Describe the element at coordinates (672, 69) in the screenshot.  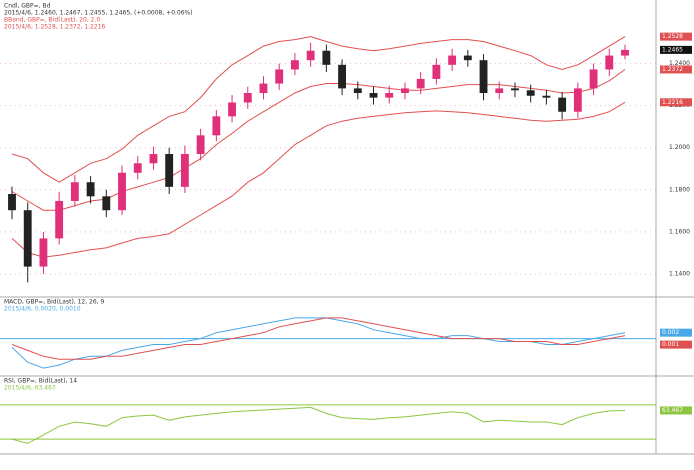
I see `value-tag: 1.2372` at that location.